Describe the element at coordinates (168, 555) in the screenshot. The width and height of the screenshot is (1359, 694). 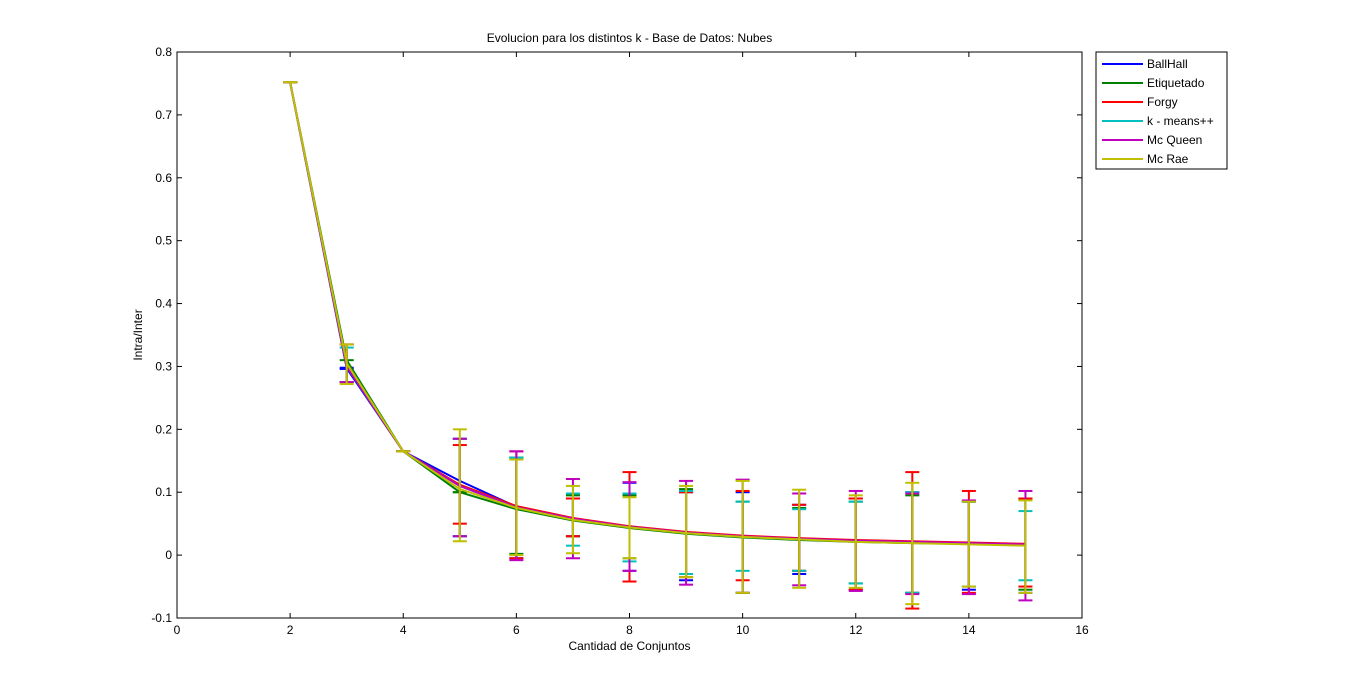
I see `y-tick-label: 0` at that location.